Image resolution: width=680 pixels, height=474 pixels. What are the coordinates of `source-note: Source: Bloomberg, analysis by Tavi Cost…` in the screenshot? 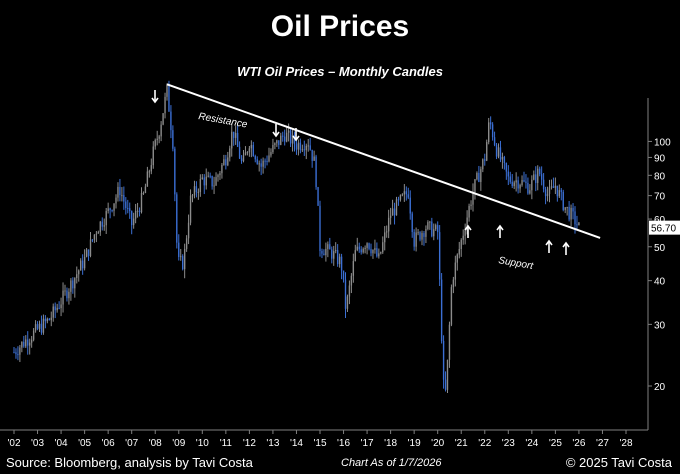 It's located at (129, 462).